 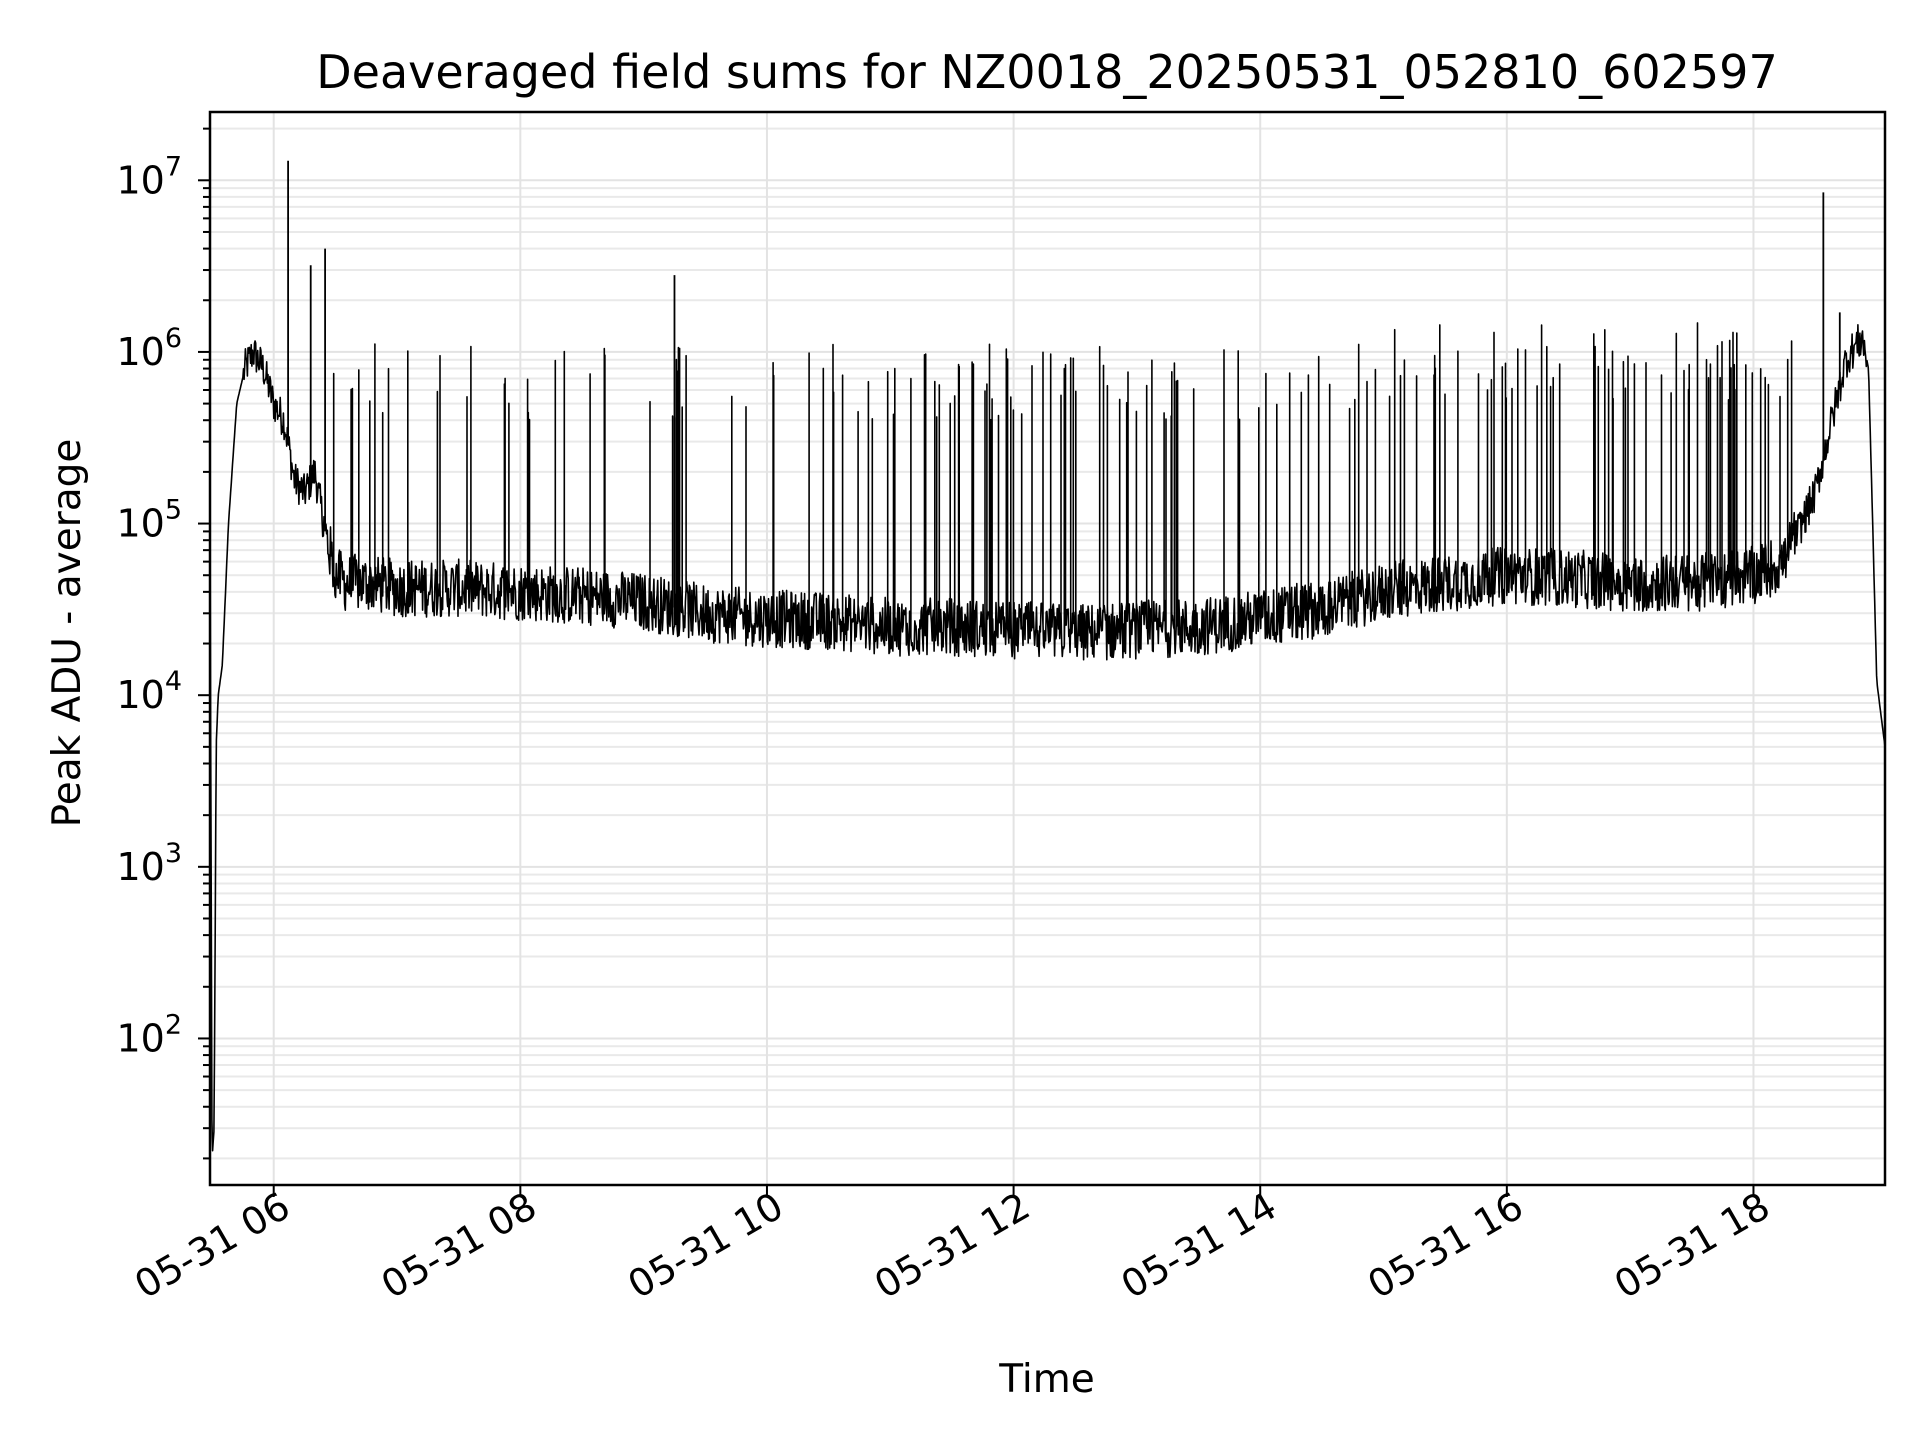 What do you see at coordinates (149, 176) in the screenshot?
I see `y-tick-label: 10⁷` at bounding box center [149, 176].